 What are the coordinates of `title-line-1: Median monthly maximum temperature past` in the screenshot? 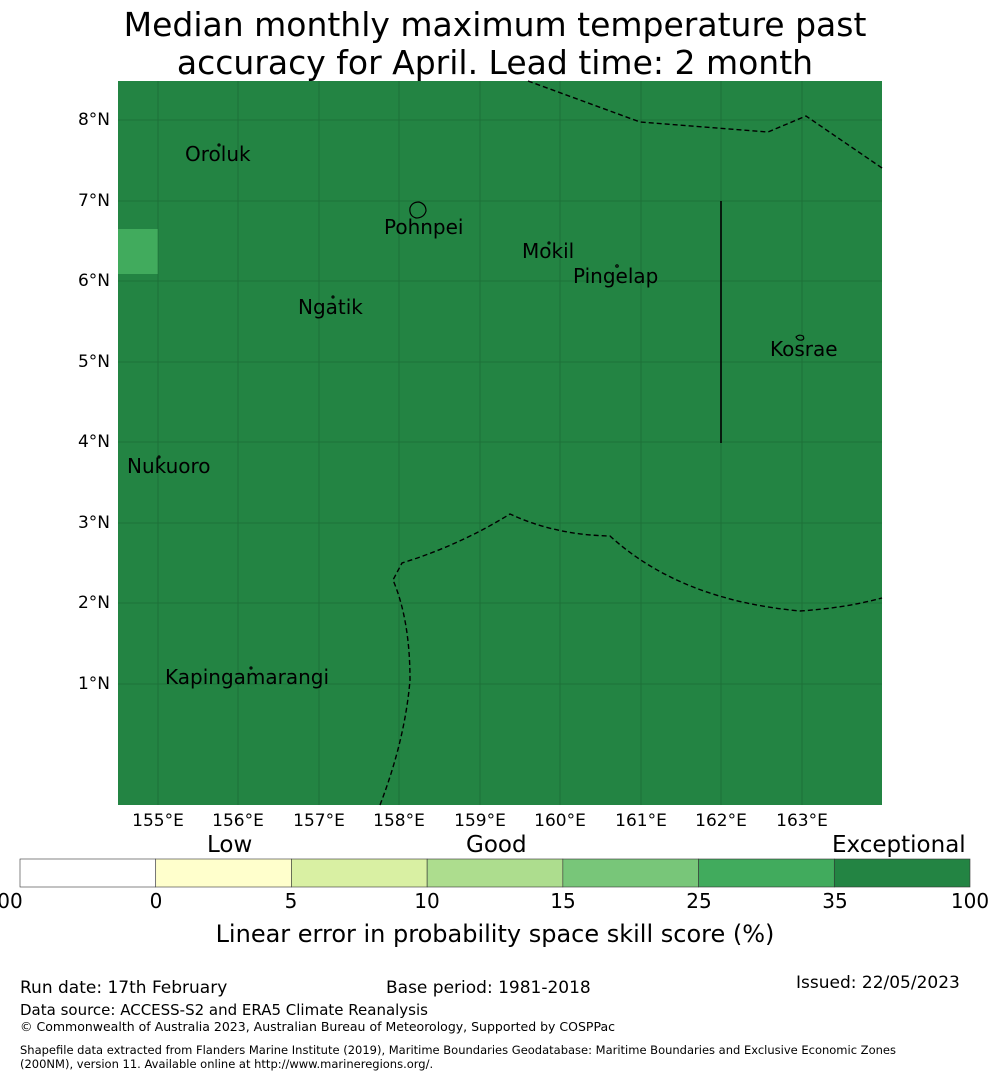 It's located at (495, 24).